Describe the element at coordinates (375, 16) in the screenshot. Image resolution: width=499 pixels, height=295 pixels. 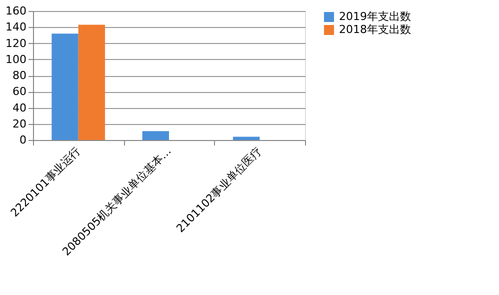
I see `legend-label: 2019年支出数` at that location.